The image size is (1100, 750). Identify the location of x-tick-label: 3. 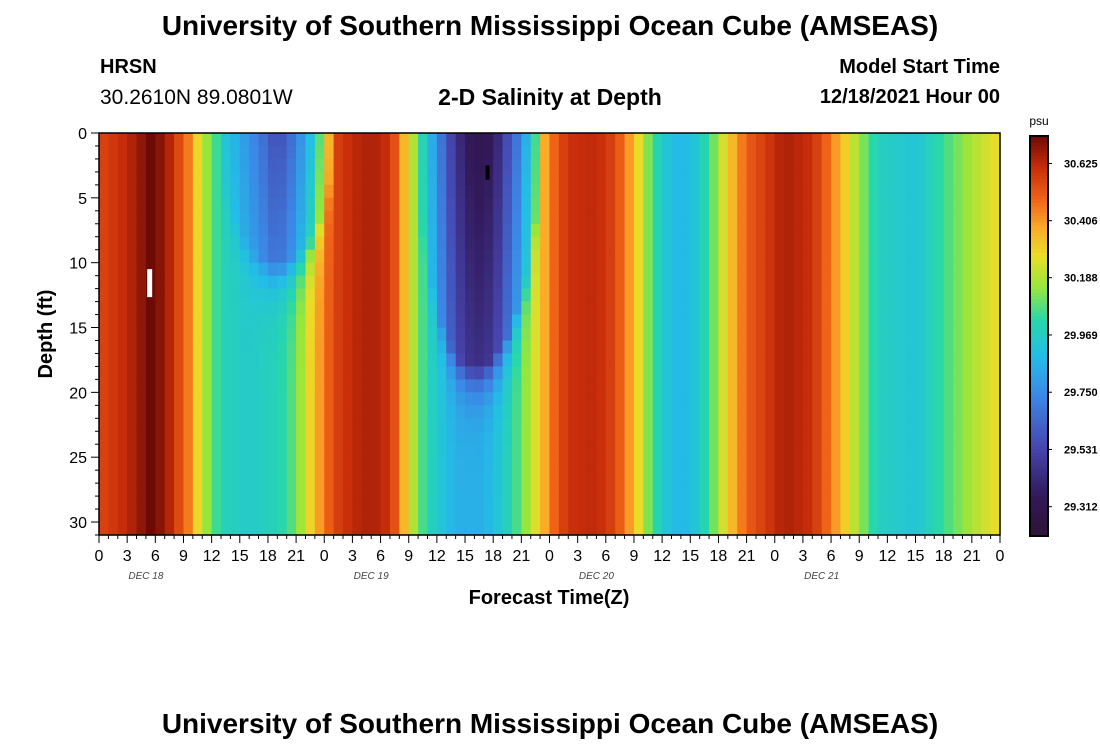
(802, 556).